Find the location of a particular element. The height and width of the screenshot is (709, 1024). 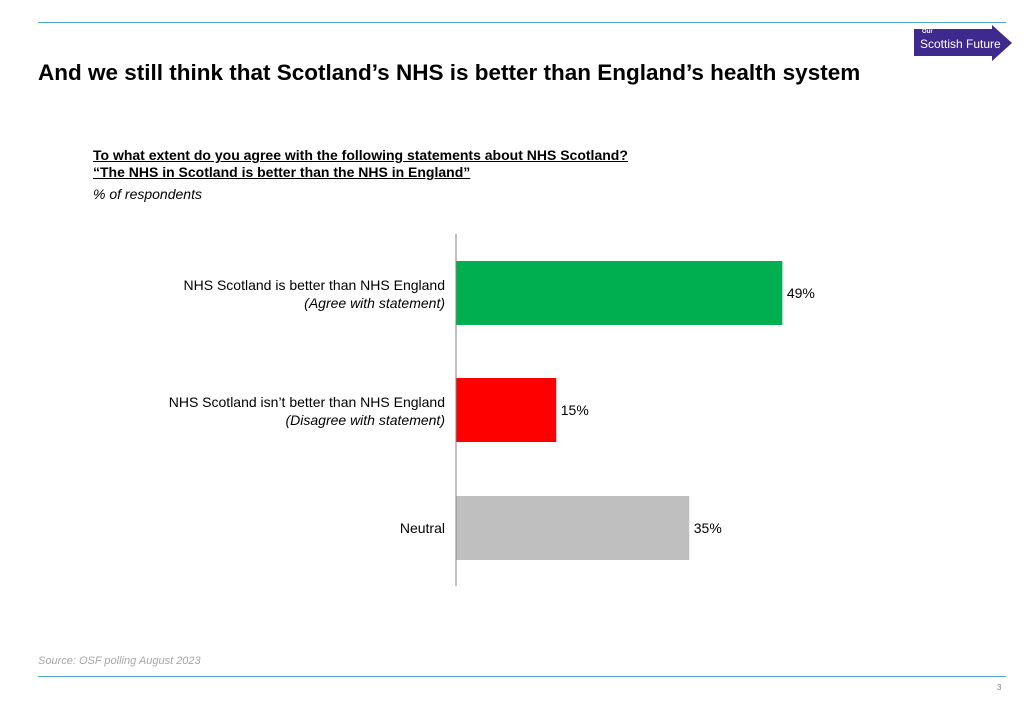

top-rule is located at coordinates (522, 22).